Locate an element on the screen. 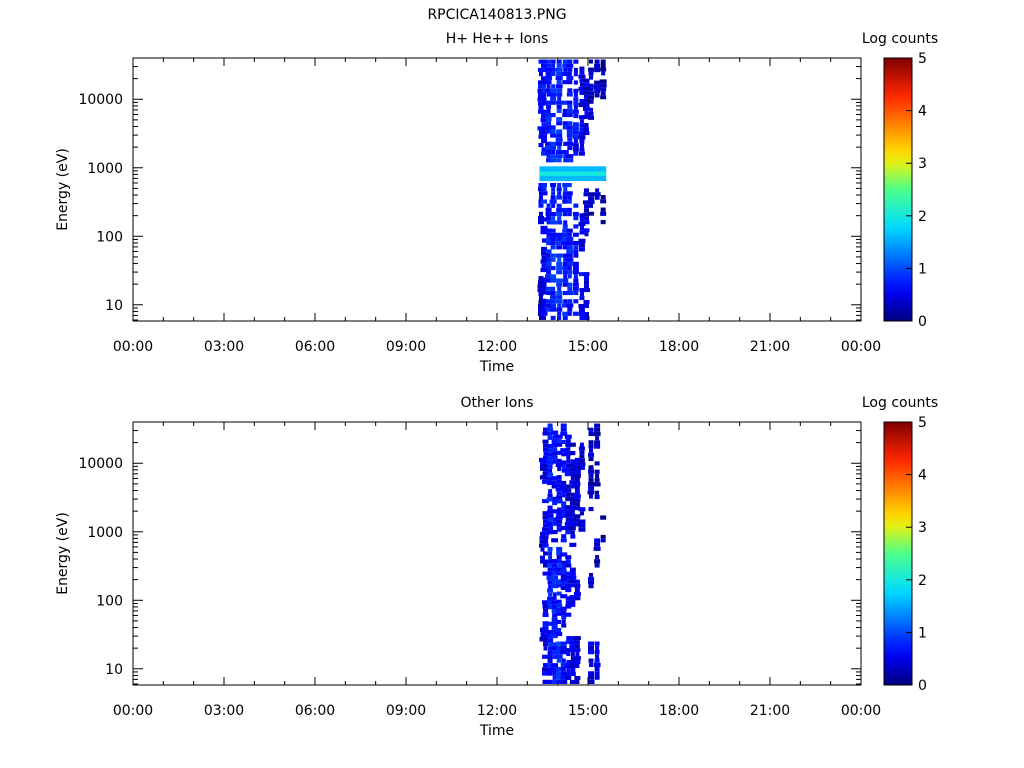 The image size is (1024, 768). x-tick-label: 00:00 is located at coordinates (861, 347).